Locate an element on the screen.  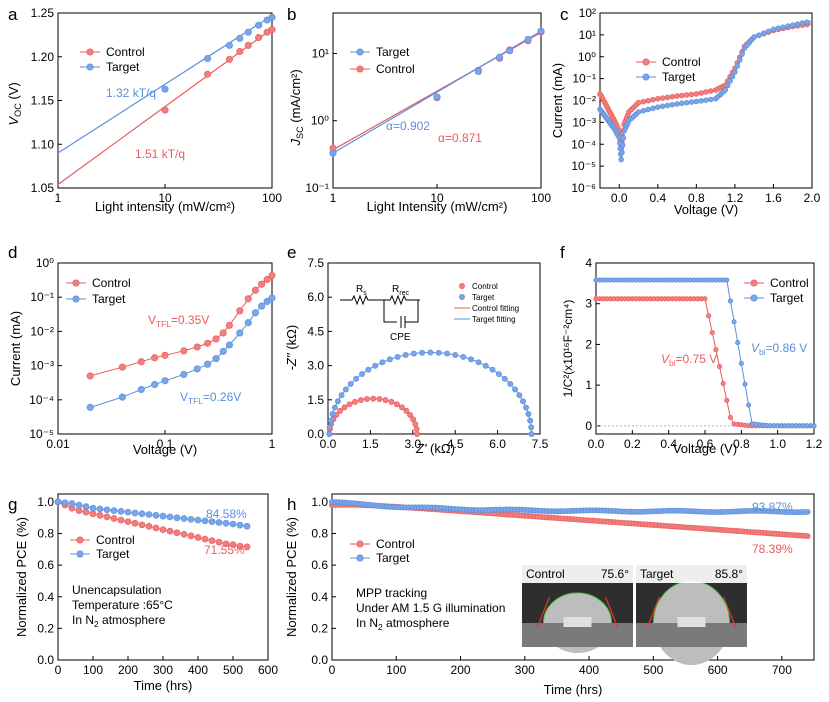
y-tick-label: 1 is located at coordinates (588, 385).